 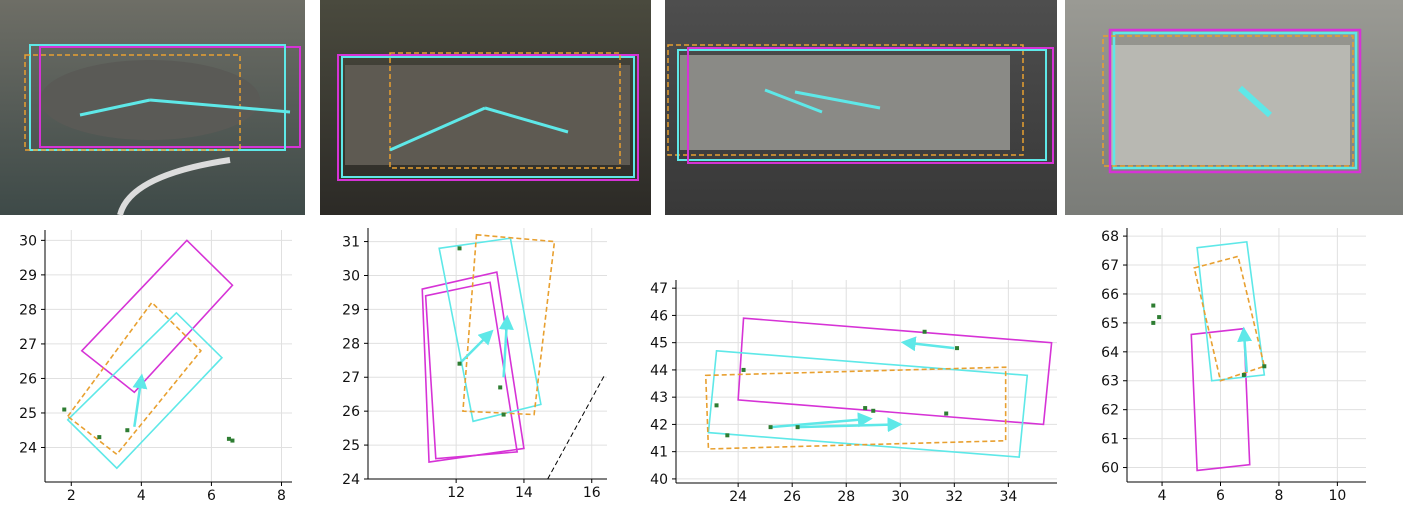 I want to click on y-tick-label: 31, so click(x=351, y=243).